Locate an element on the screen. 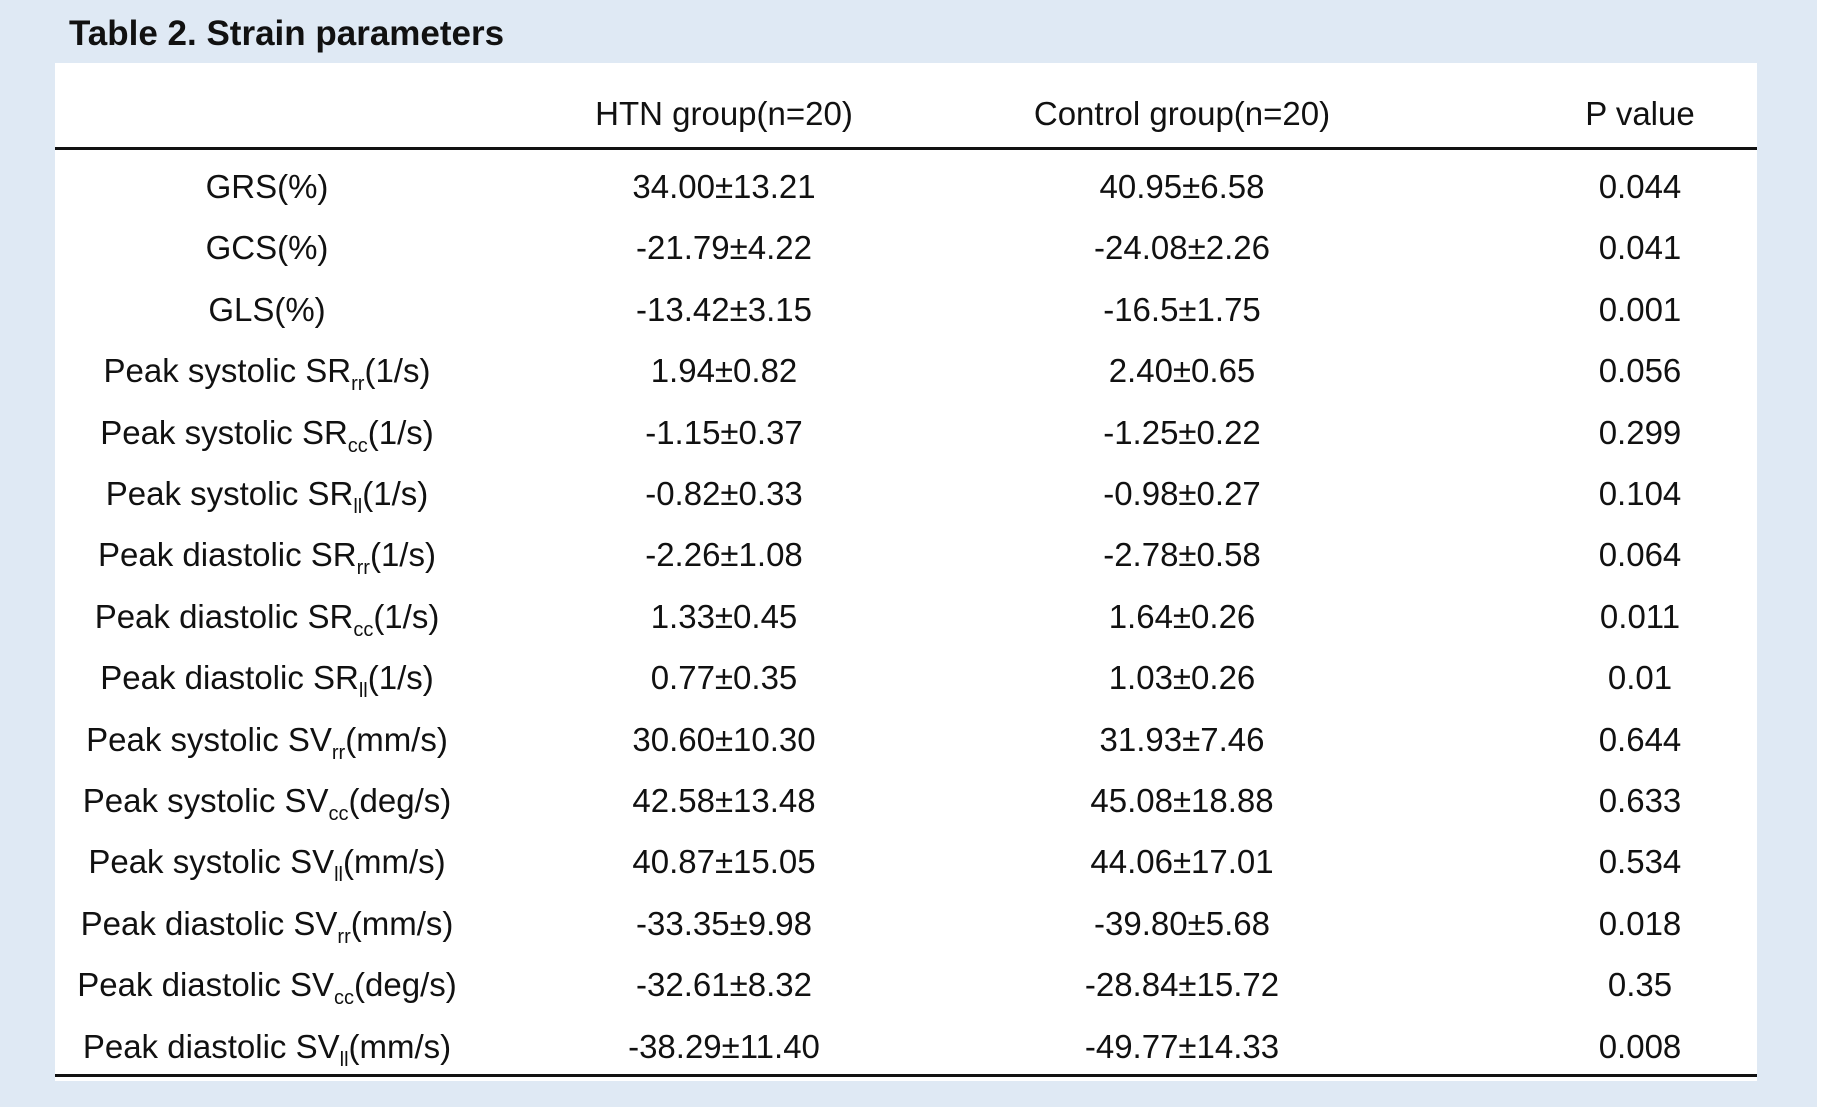 The width and height of the screenshot is (1843, 1107). label-base: GCS(%) is located at coordinates (267, 248).